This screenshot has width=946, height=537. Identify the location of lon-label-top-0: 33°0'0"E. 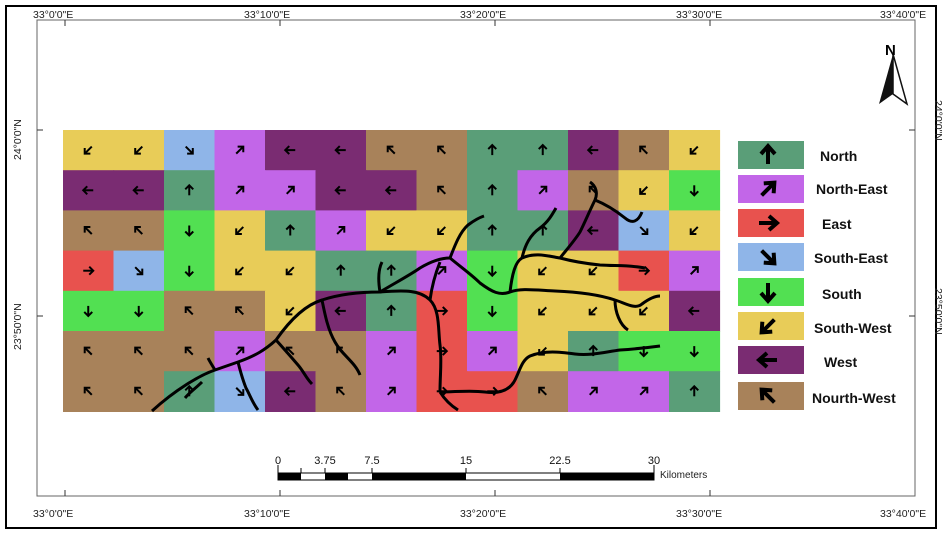
(53, 15).